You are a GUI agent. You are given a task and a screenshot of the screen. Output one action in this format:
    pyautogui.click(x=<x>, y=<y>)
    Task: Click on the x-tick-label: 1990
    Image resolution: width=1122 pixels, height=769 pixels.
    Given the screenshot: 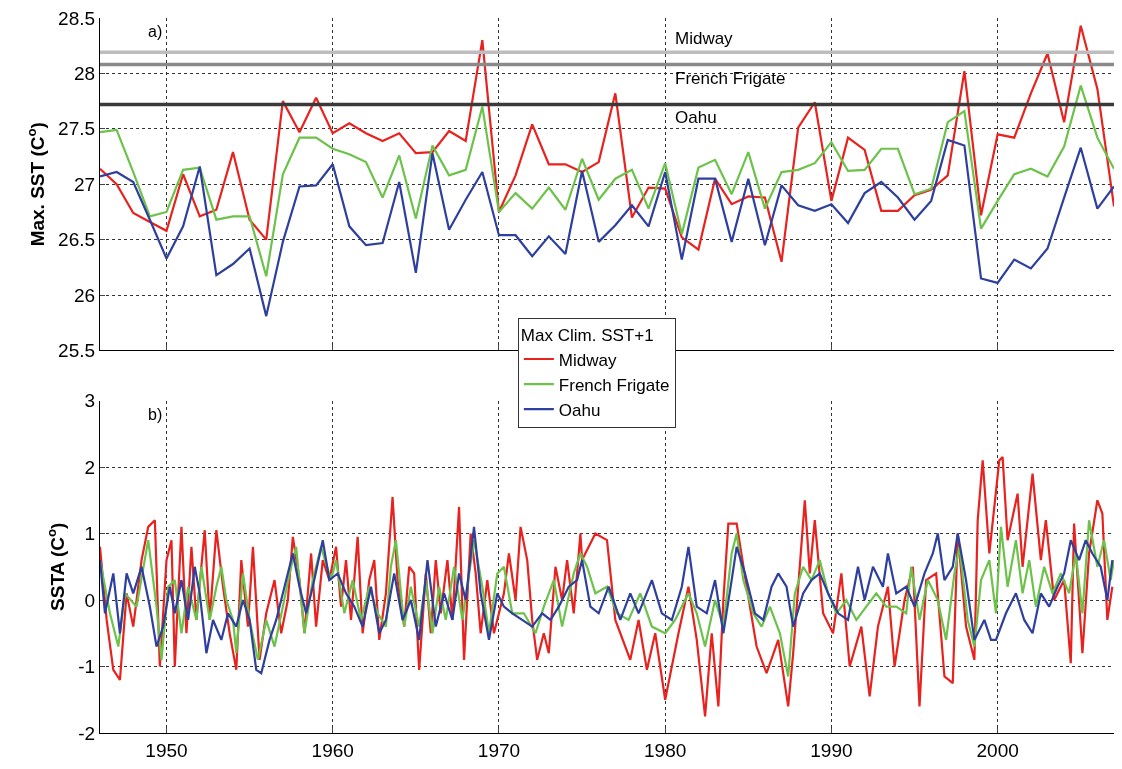 What is the action you would take?
    pyautogui.click(x=831, y=750)
    